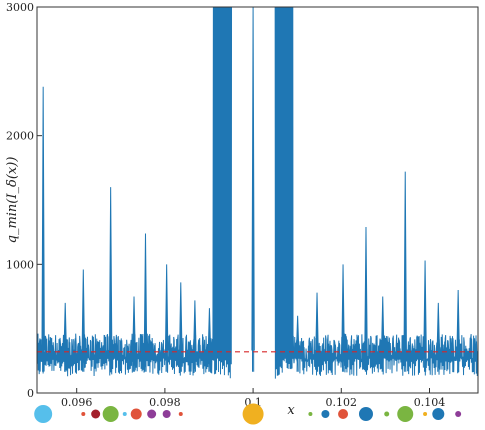 The height and width of the screenshot is (430, 485). Describe the element at coordinates (12, 200) in the screenshot. I see `y-axis-label: q_min(I_δ(x))` at that location.